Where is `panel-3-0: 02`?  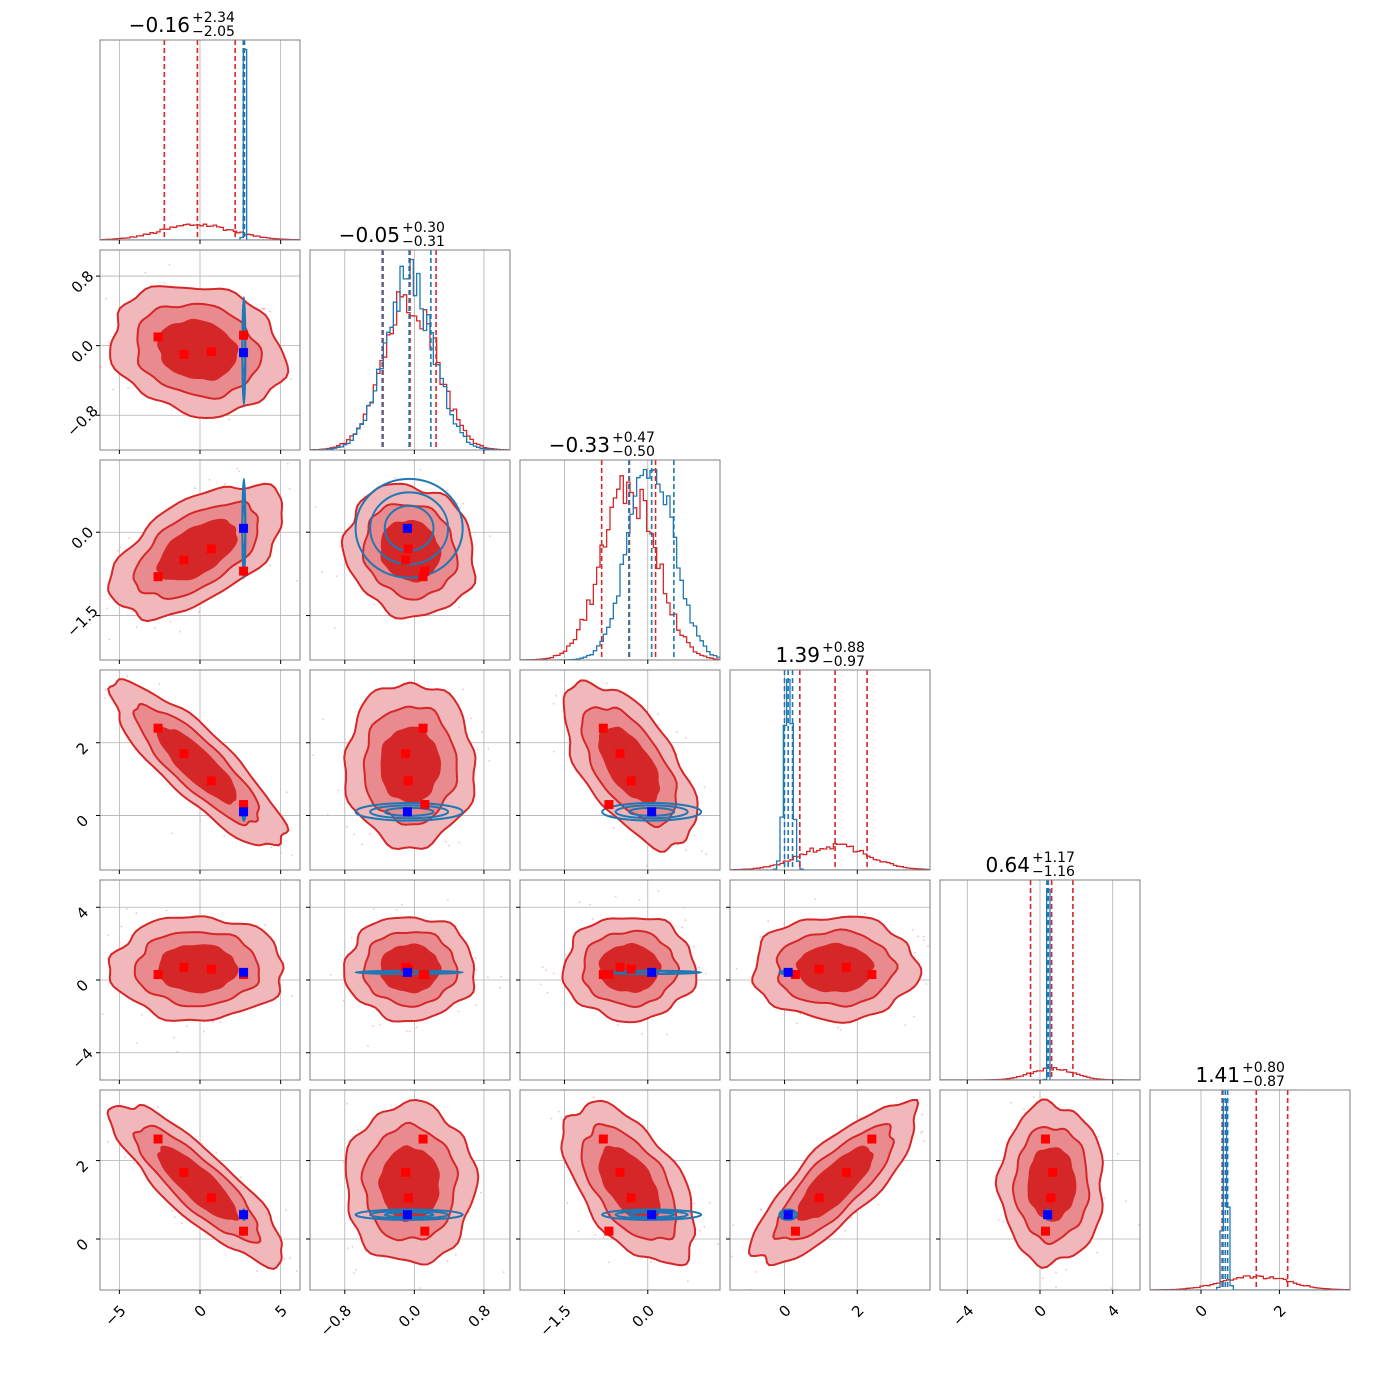 panel-3-0: 02 is located at coordinates (187, 771).